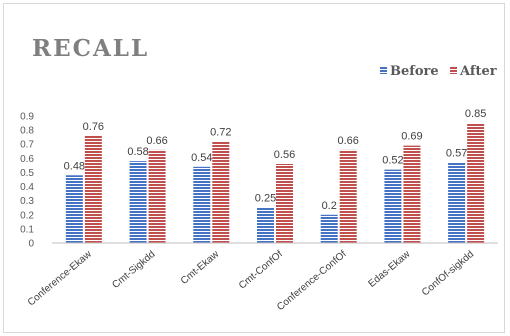 This screenshot has height=336, width=510. I want to click on data-label-before-confof-sigkdd: 0.57, so click(456, 154).